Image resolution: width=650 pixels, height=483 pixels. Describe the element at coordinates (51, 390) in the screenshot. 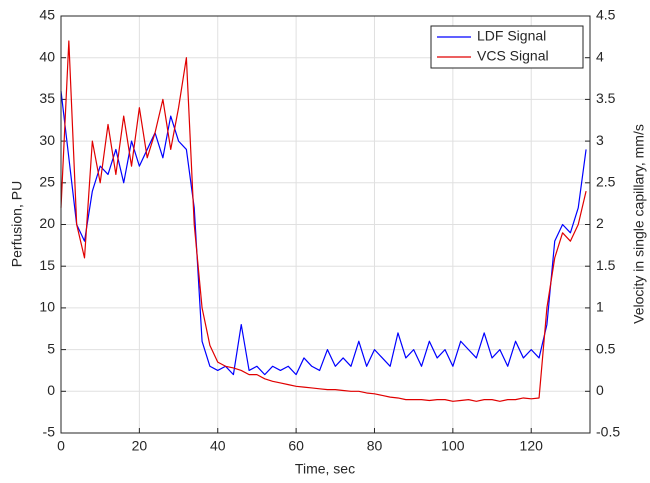

I see `y-tick-label: 0` at that location.